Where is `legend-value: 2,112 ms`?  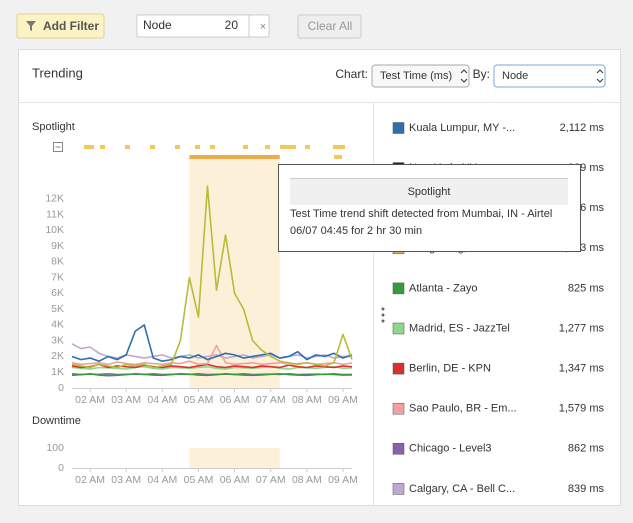
legend-value: 2,112 ms is located at coordinates (582, 128).